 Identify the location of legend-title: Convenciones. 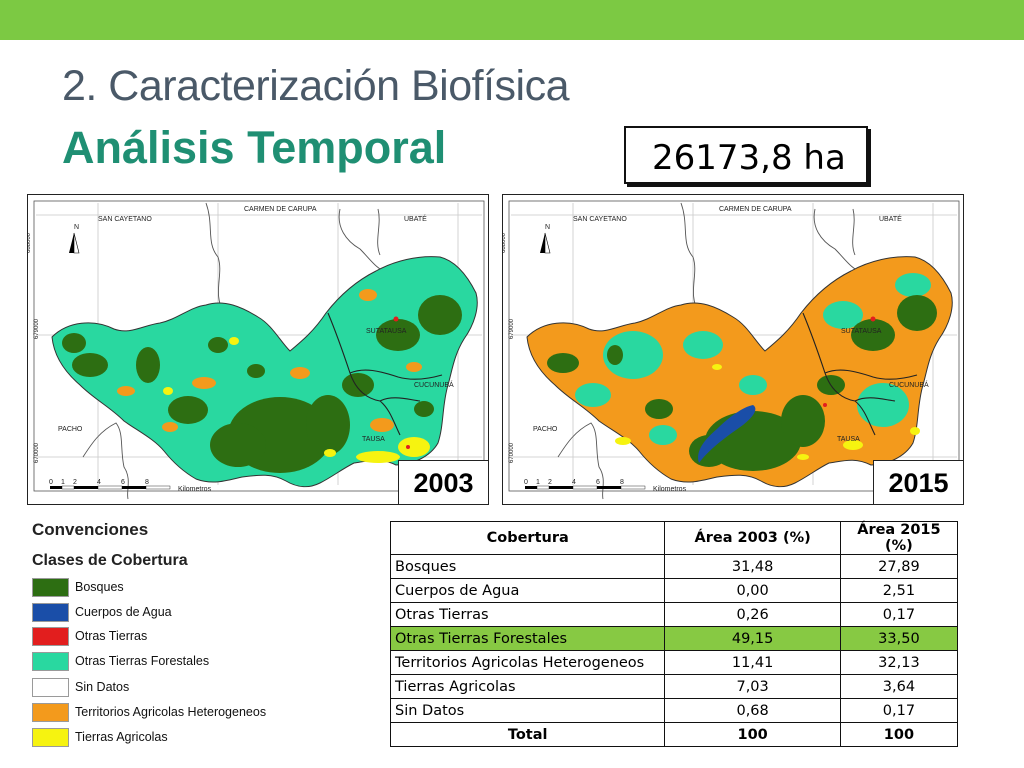
(90, 529).